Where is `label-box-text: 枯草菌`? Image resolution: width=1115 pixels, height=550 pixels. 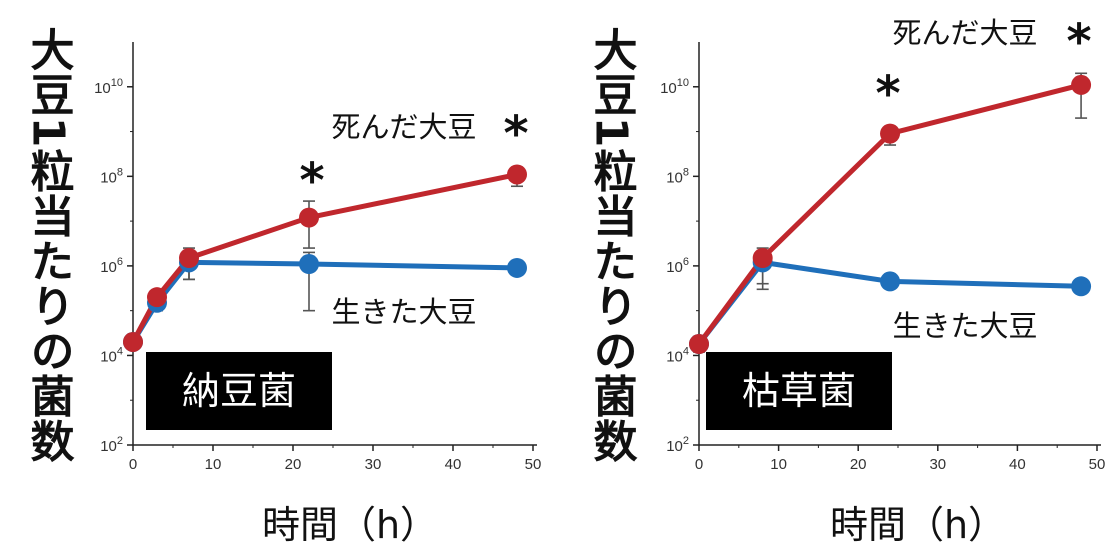
label-box-text: 枯草菌 is located at coordinates (799, 391).